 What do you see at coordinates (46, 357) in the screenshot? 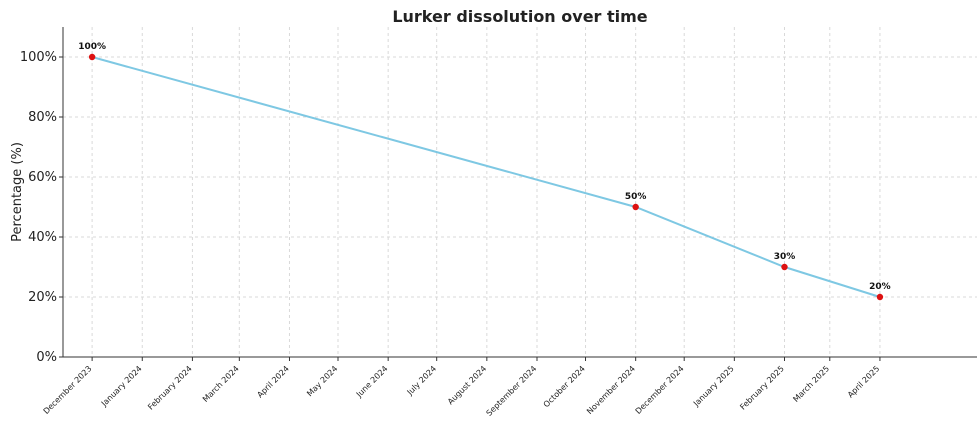
I see `y-tick-label: 0%` at bounding box center [46, 357].